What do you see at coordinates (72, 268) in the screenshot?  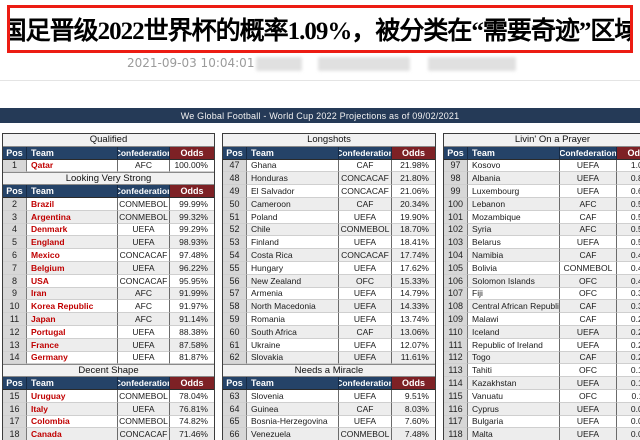 I see `team-cell: Belgium` at bounding box center [72, 268].